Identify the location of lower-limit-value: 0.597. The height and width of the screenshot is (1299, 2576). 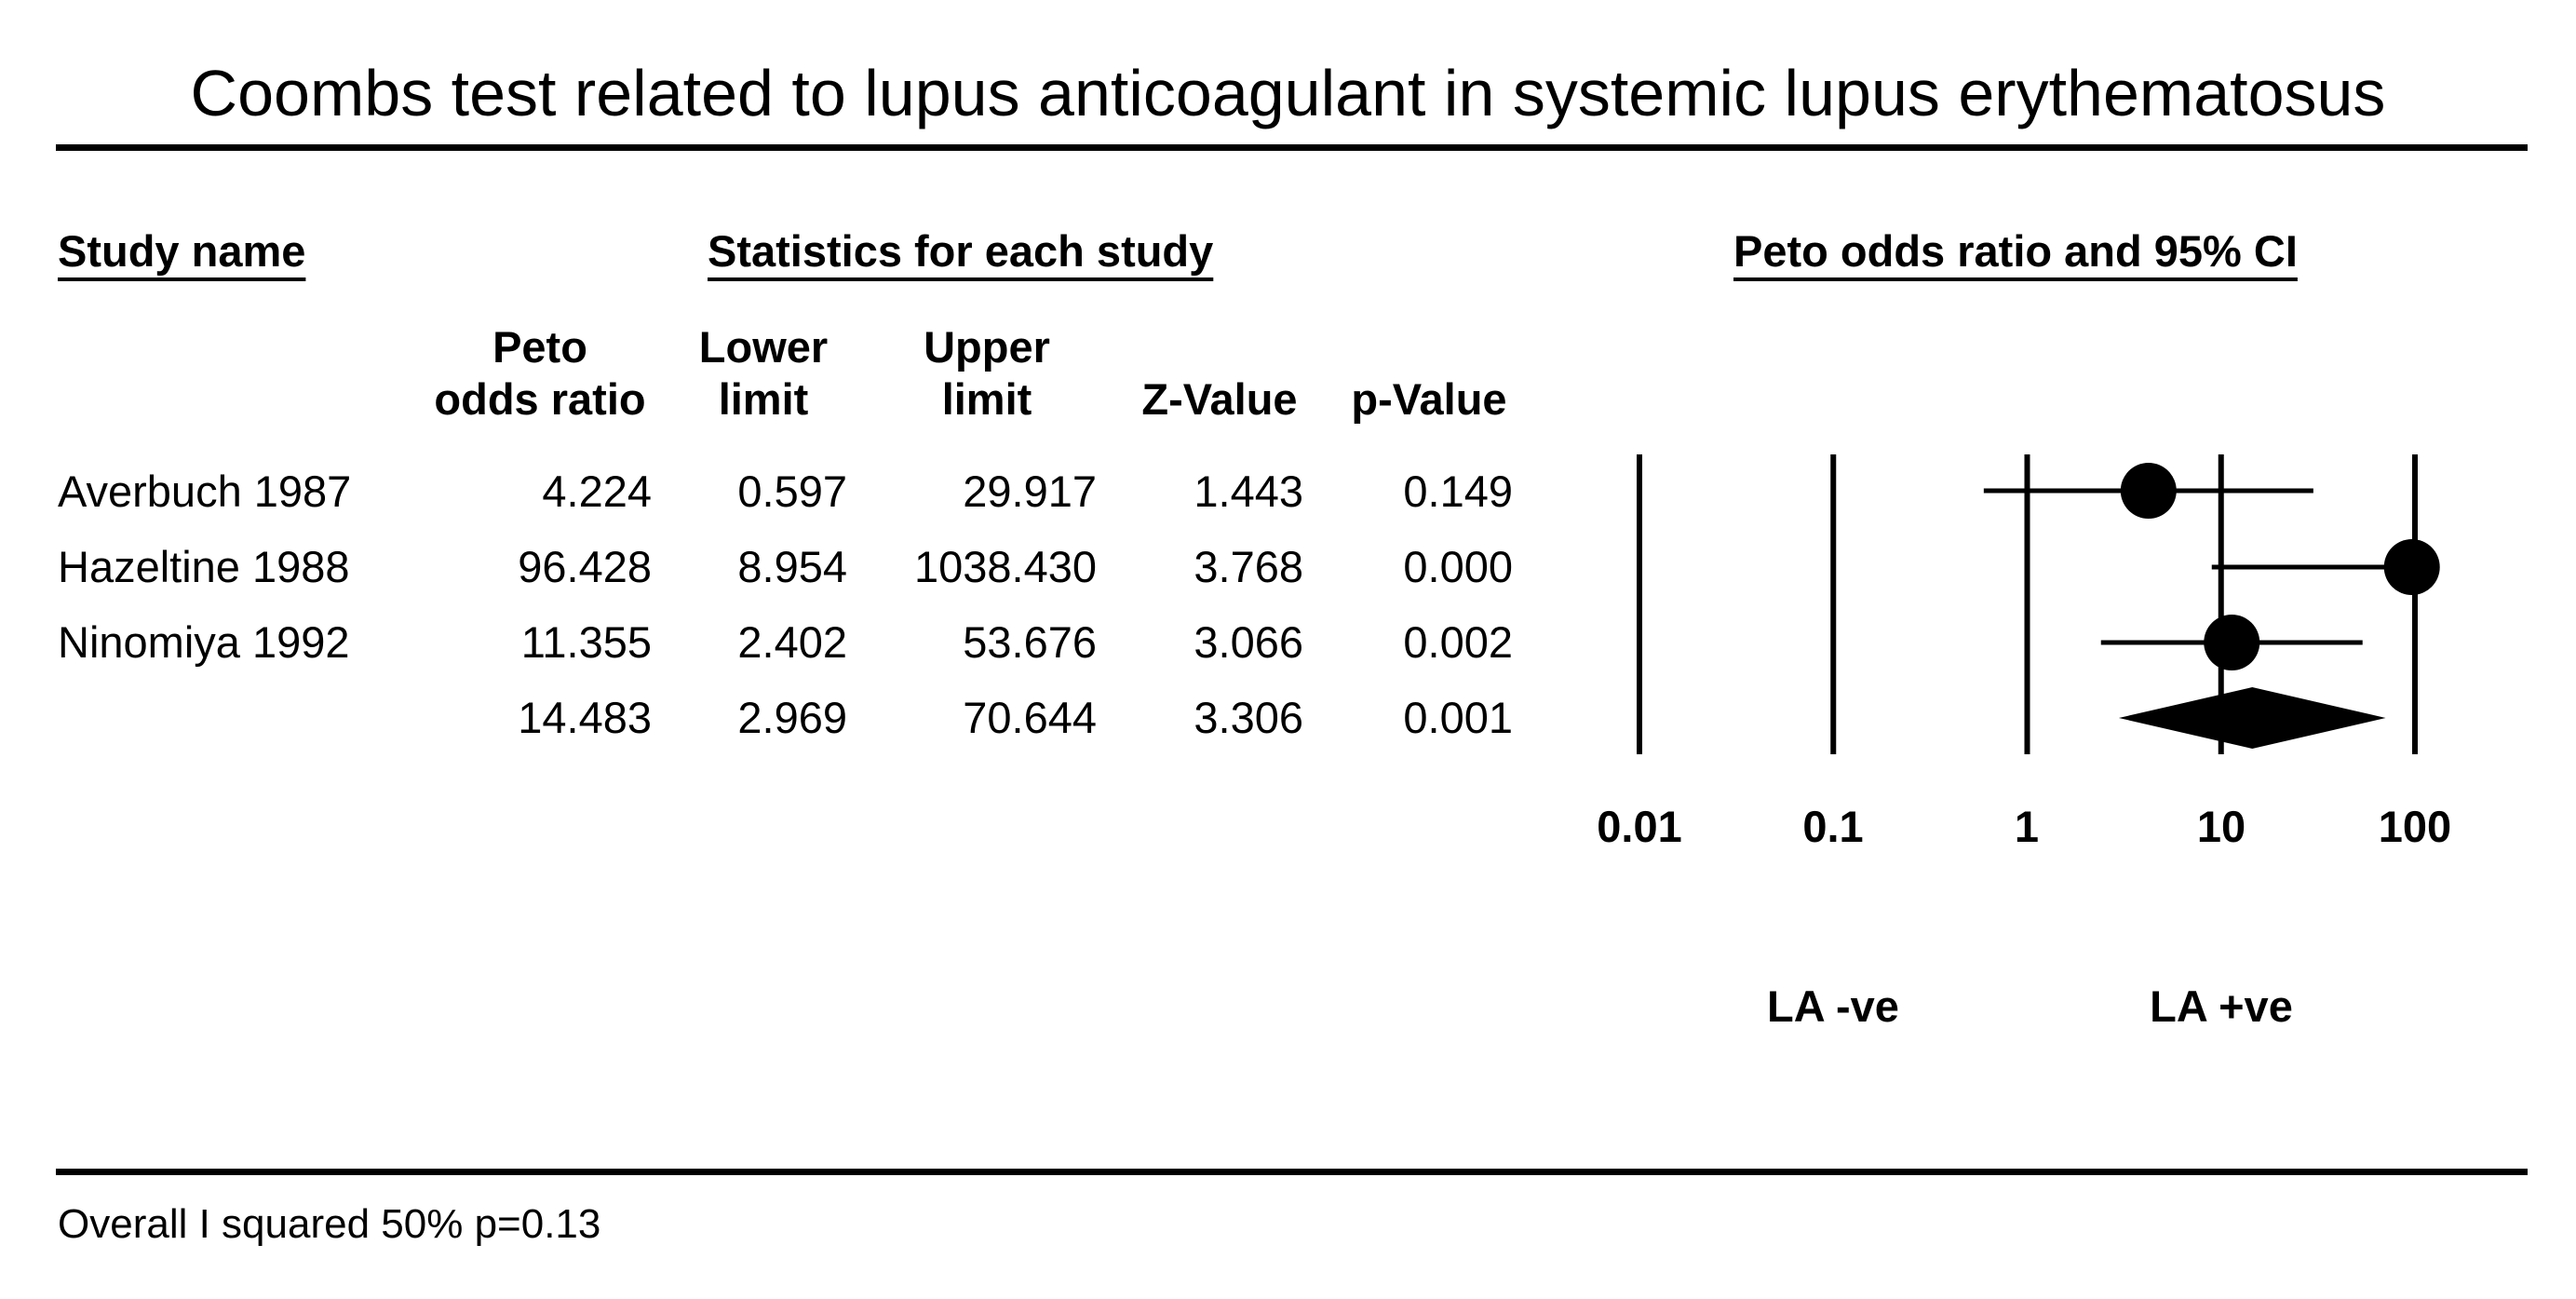
(792, 491).